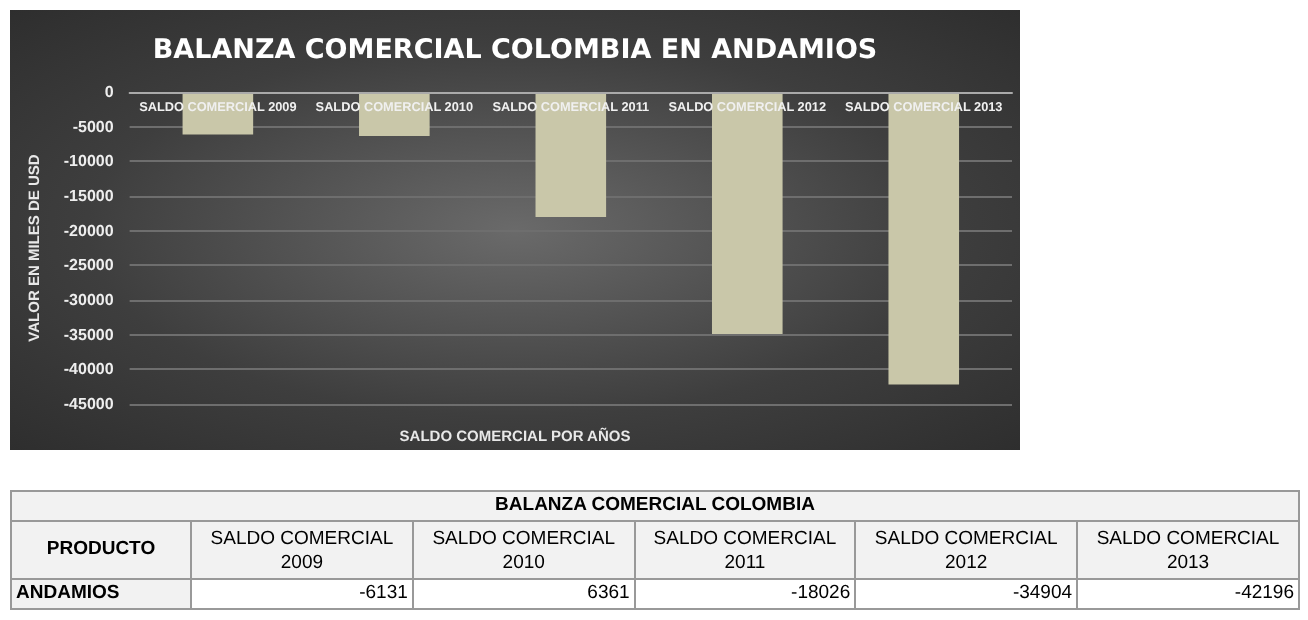  I want to click on text: PRODUCTO, so click(101, 550).